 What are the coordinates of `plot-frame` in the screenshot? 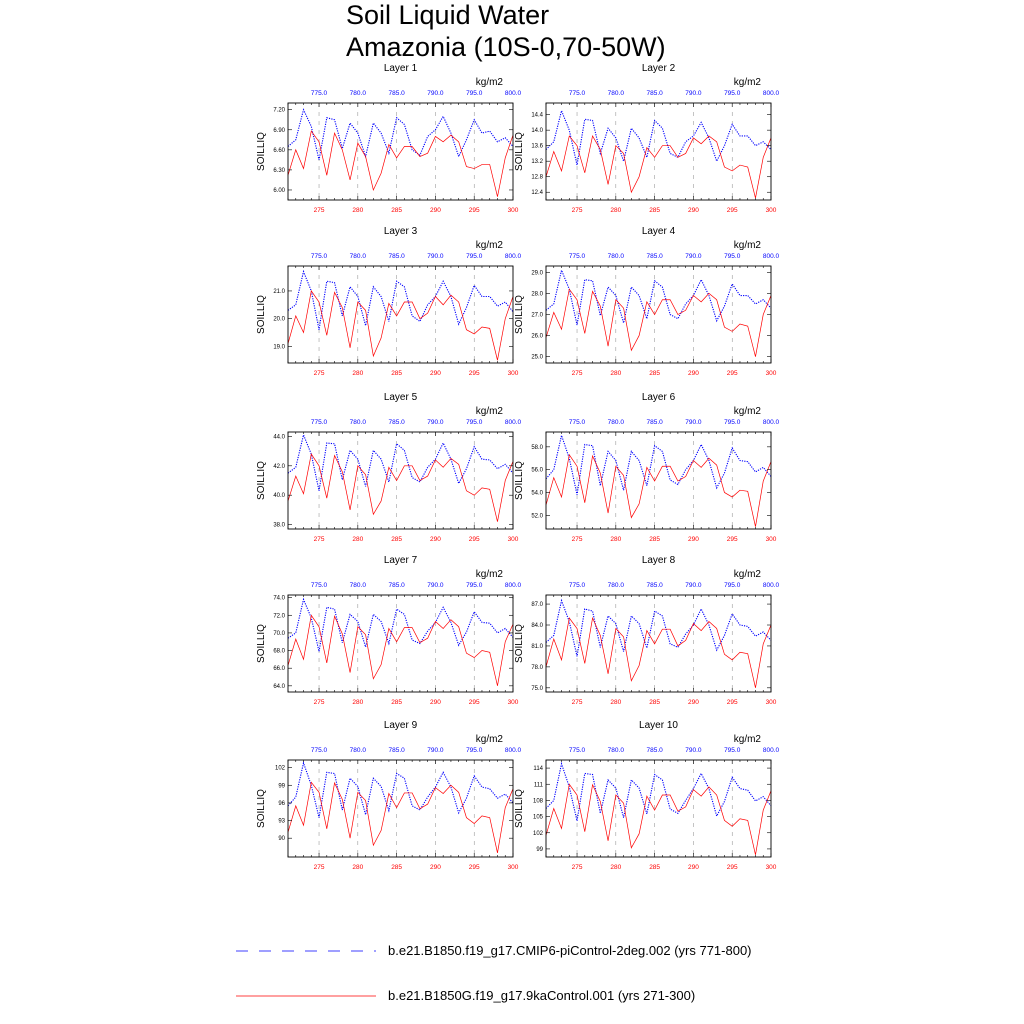 It's located at (400, 643).